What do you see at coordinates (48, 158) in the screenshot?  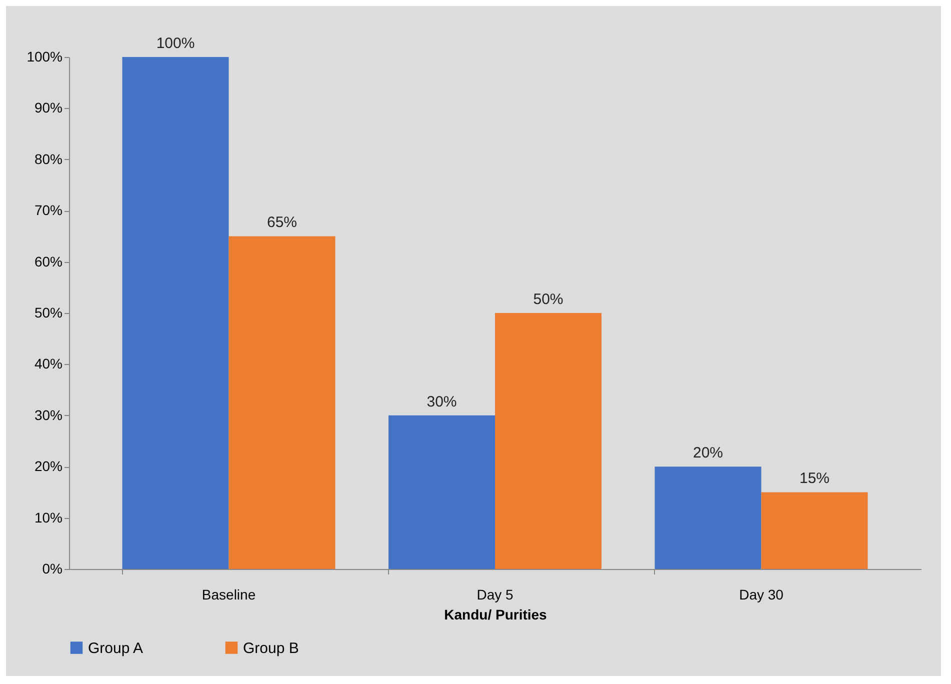 I see `y-tick-label: 80%` at bounding box center [48, 158].